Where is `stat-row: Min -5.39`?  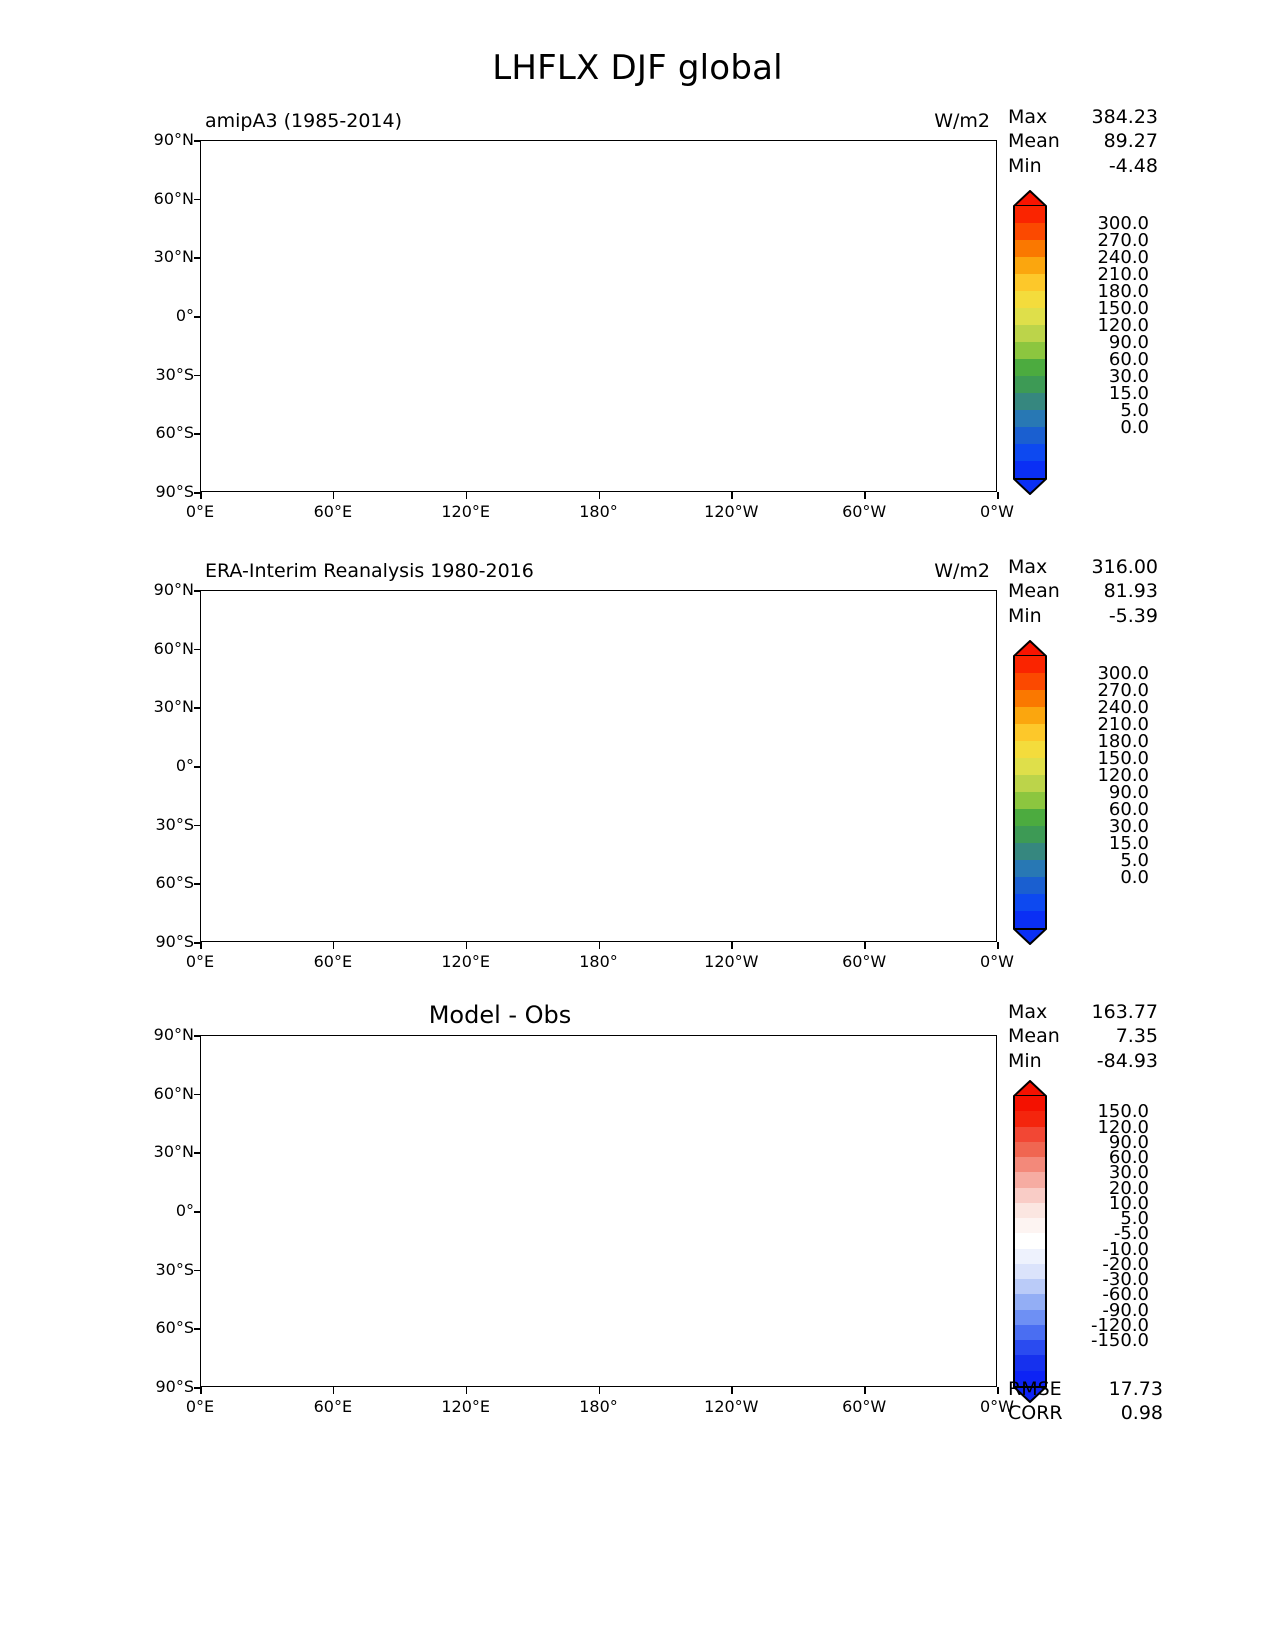
stat-row: Min -5.39 is located at coordinates (1083, 616).